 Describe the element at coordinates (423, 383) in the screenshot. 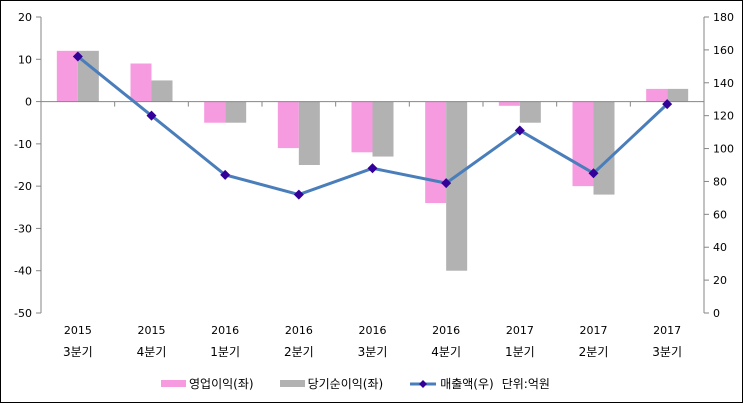

I see `legend-line-marker-icon` at that location.